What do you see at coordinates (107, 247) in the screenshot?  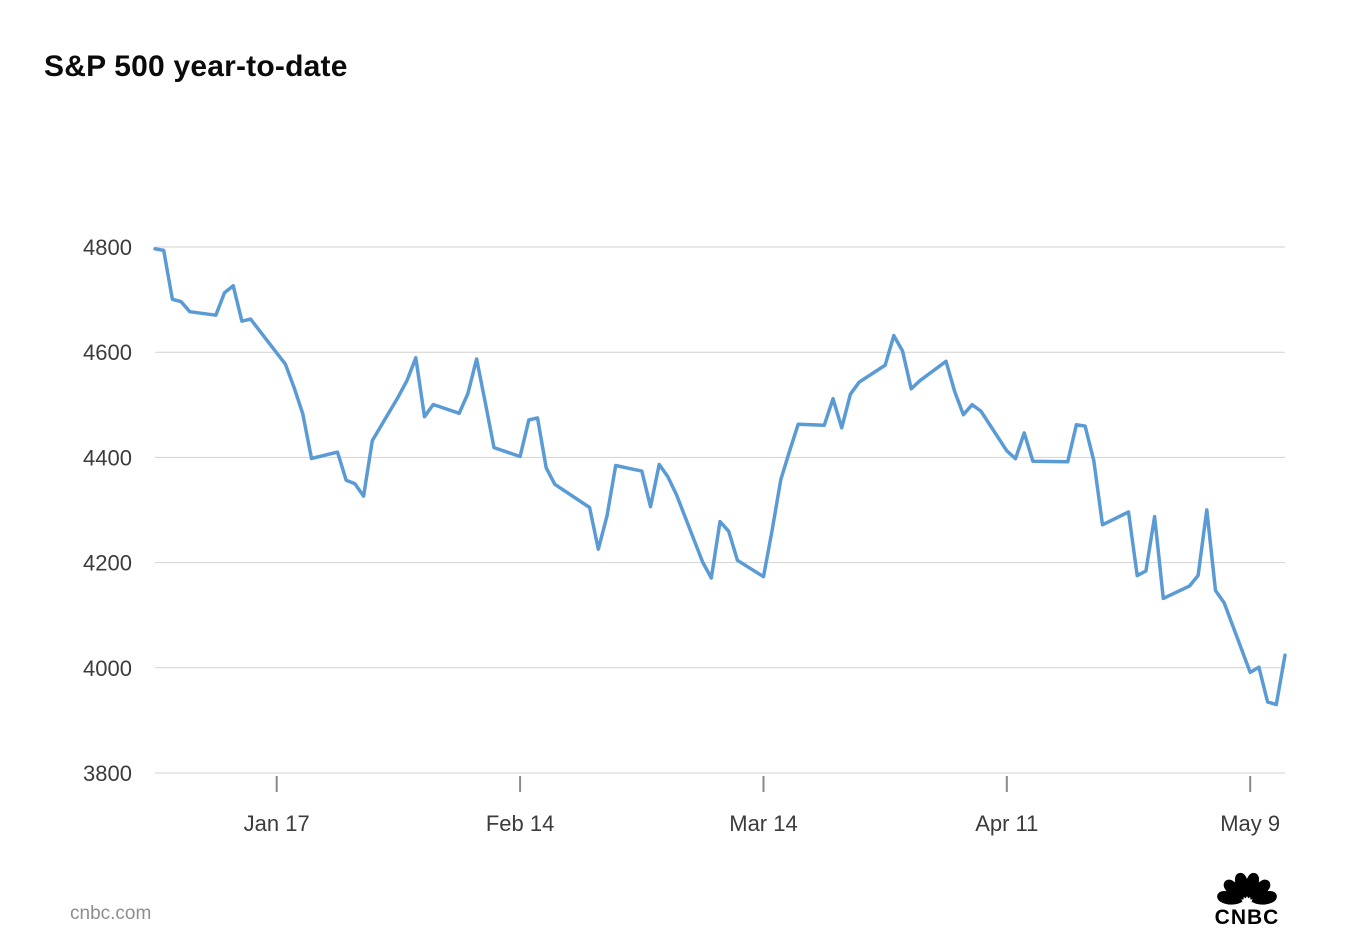 I see `y-axis-tick-label: 4800` at bounding box center [107, 247].